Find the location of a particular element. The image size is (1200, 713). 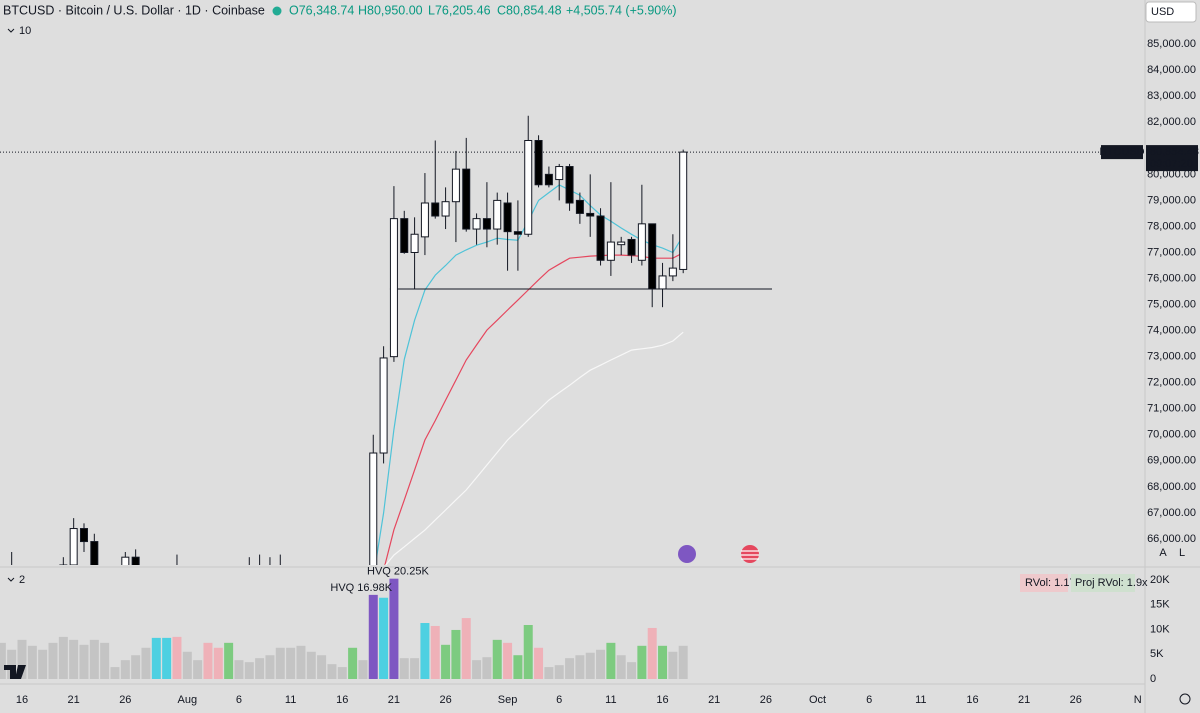

high: H80,950.00 is located at coordinates (390, 10).